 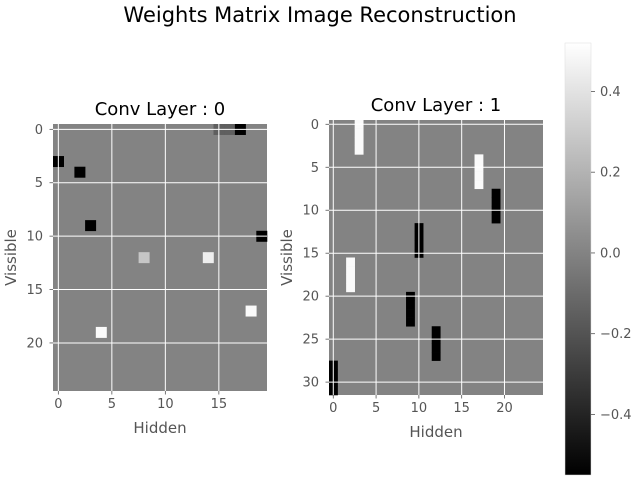 I want to click on colorbar-tick-label: 0.4, so click(x=610, y=92).